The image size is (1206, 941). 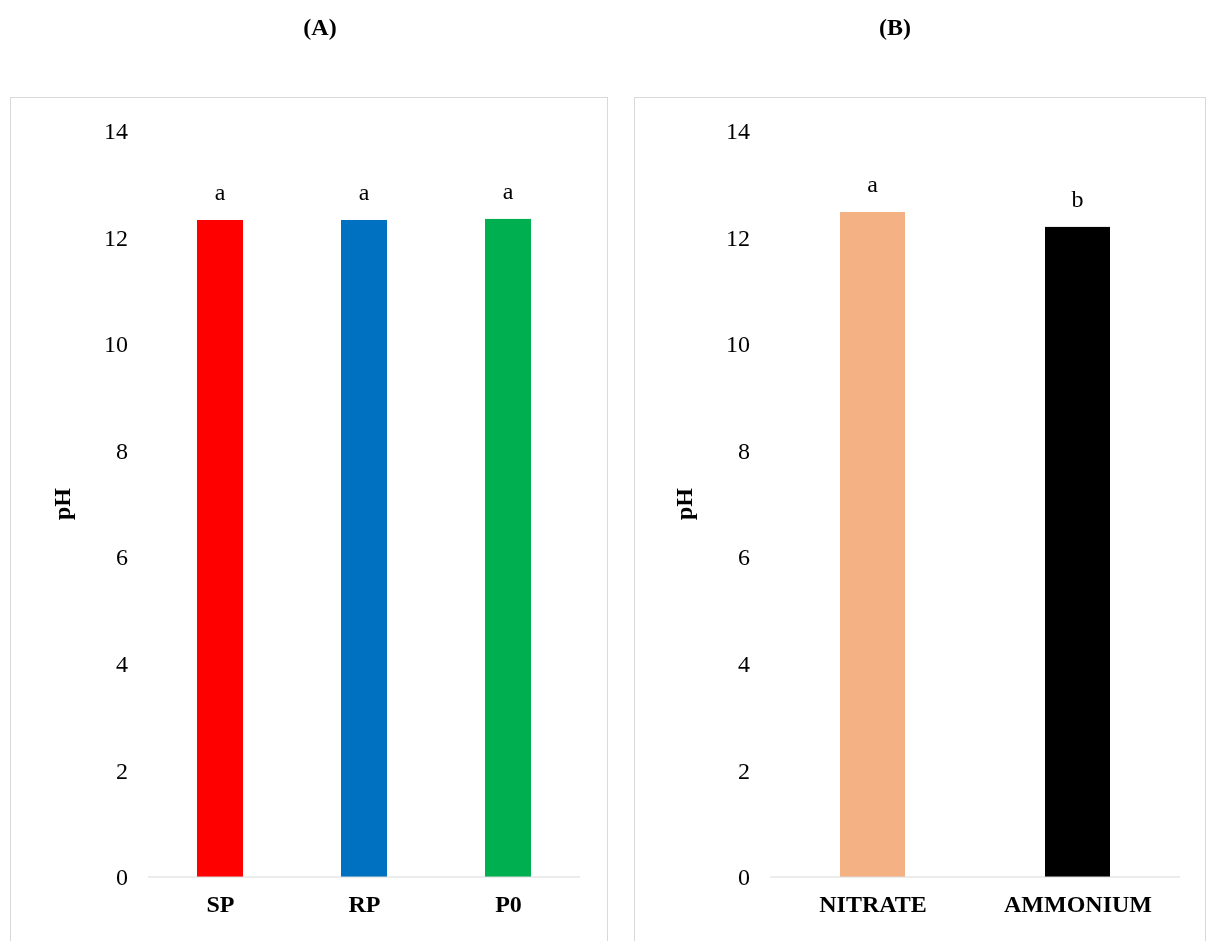 I want to click on x-tick-label: RP, so click(x=364, y=904).